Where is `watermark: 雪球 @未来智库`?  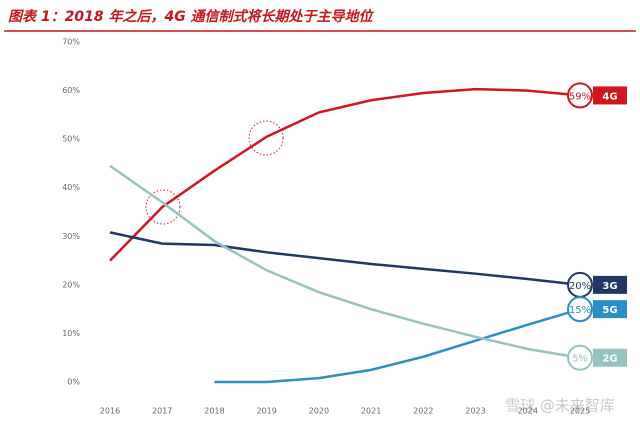 watermark: 雪球 @未来智库 is located at coordinates (560, 406).